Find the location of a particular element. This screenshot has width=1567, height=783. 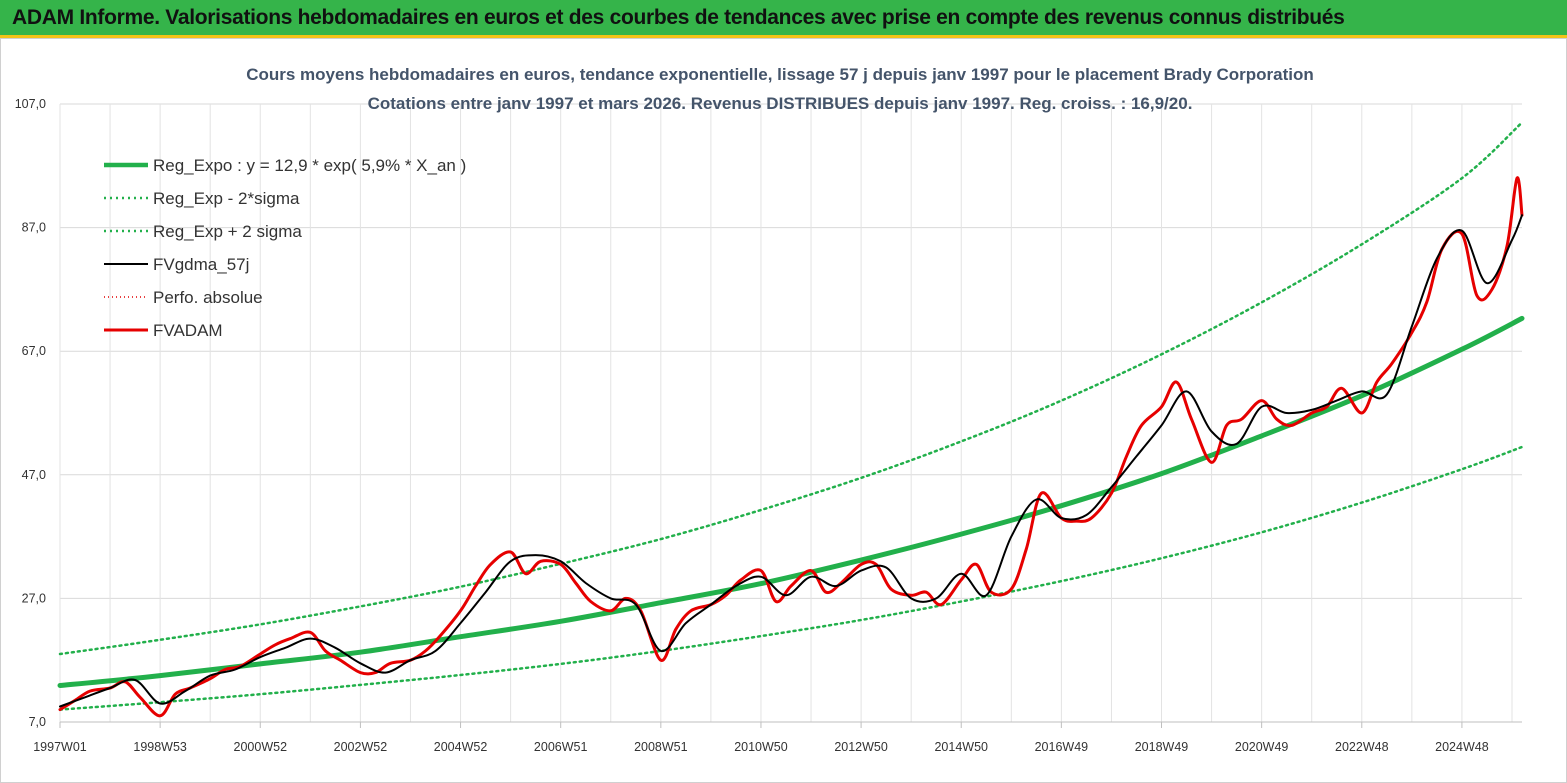

y-tick-label: 27,0 is located at coordinates (34, 598).